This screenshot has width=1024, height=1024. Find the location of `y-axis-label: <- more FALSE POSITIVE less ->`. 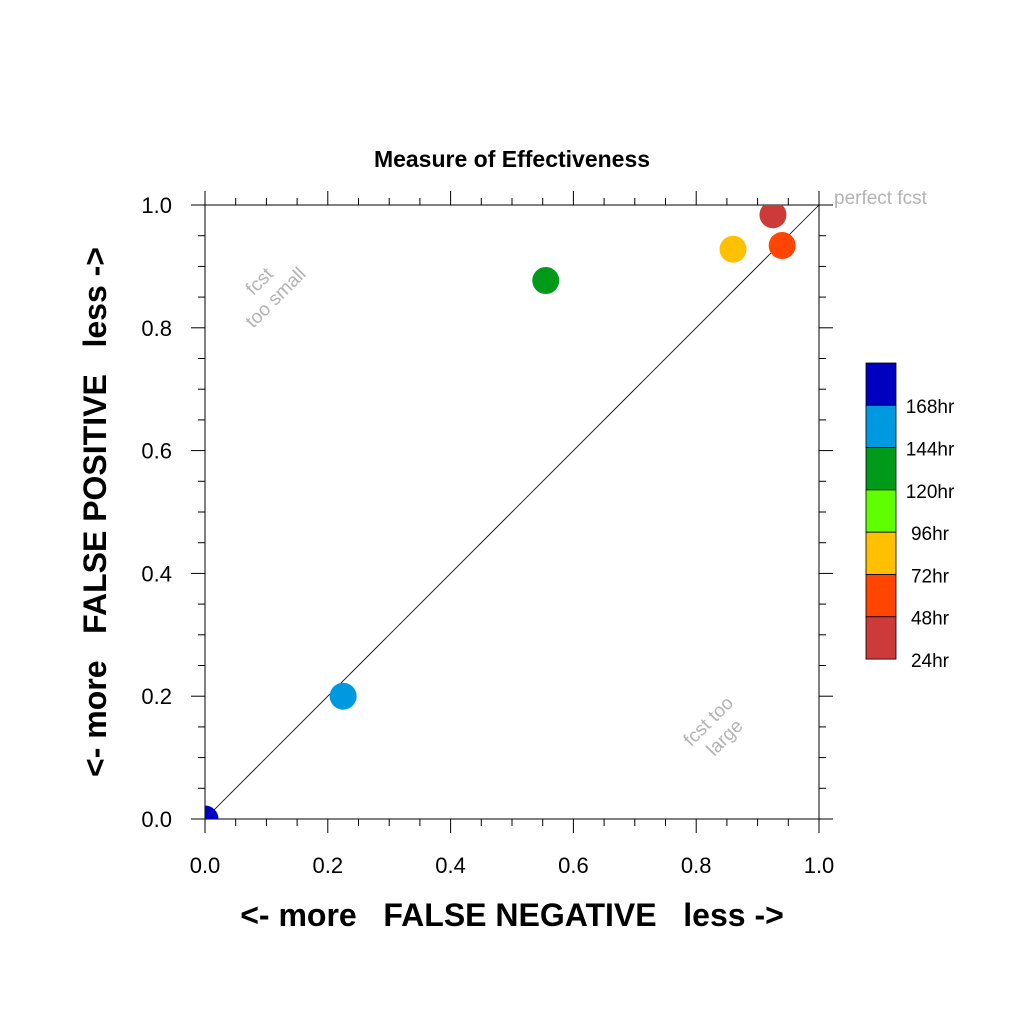

y-axis-label: <- more FALSE POSITIVE less -> is located at coordinates (95, 512).